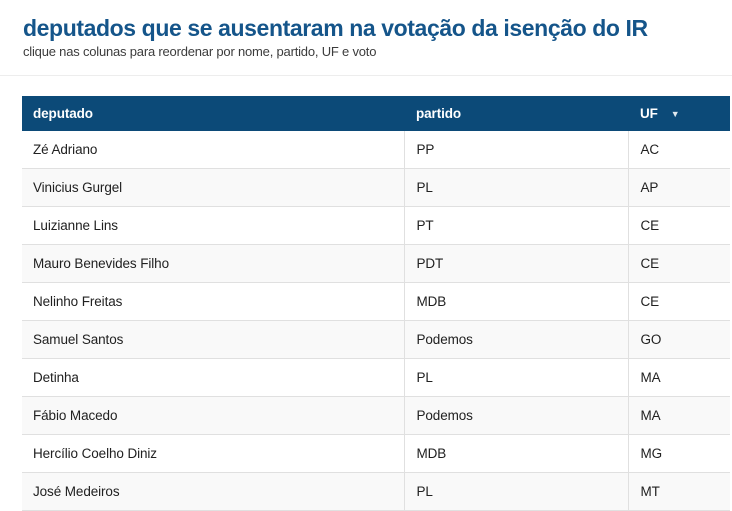  I want to click on cell-uf: MT, so click(678, 491).